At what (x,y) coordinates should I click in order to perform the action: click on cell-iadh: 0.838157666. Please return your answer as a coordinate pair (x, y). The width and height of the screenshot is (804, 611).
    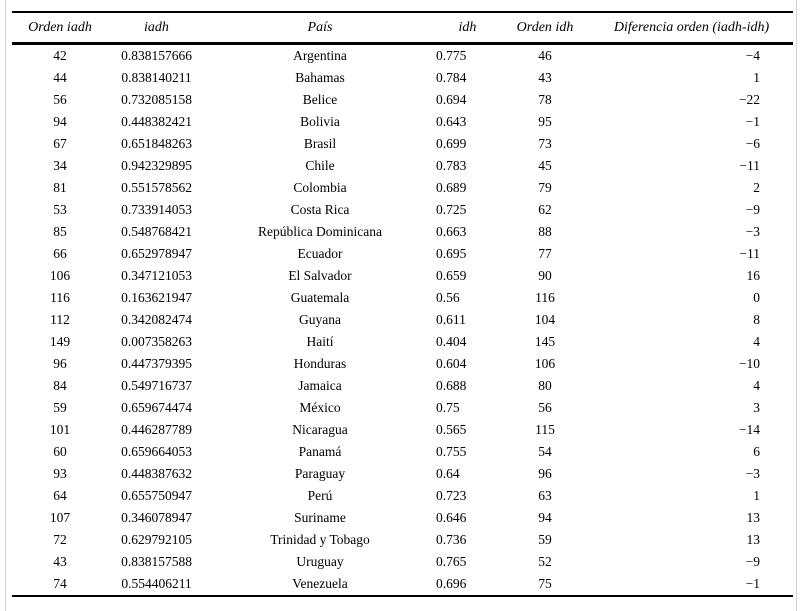
    Looking at the image, I should click on (156, 55).